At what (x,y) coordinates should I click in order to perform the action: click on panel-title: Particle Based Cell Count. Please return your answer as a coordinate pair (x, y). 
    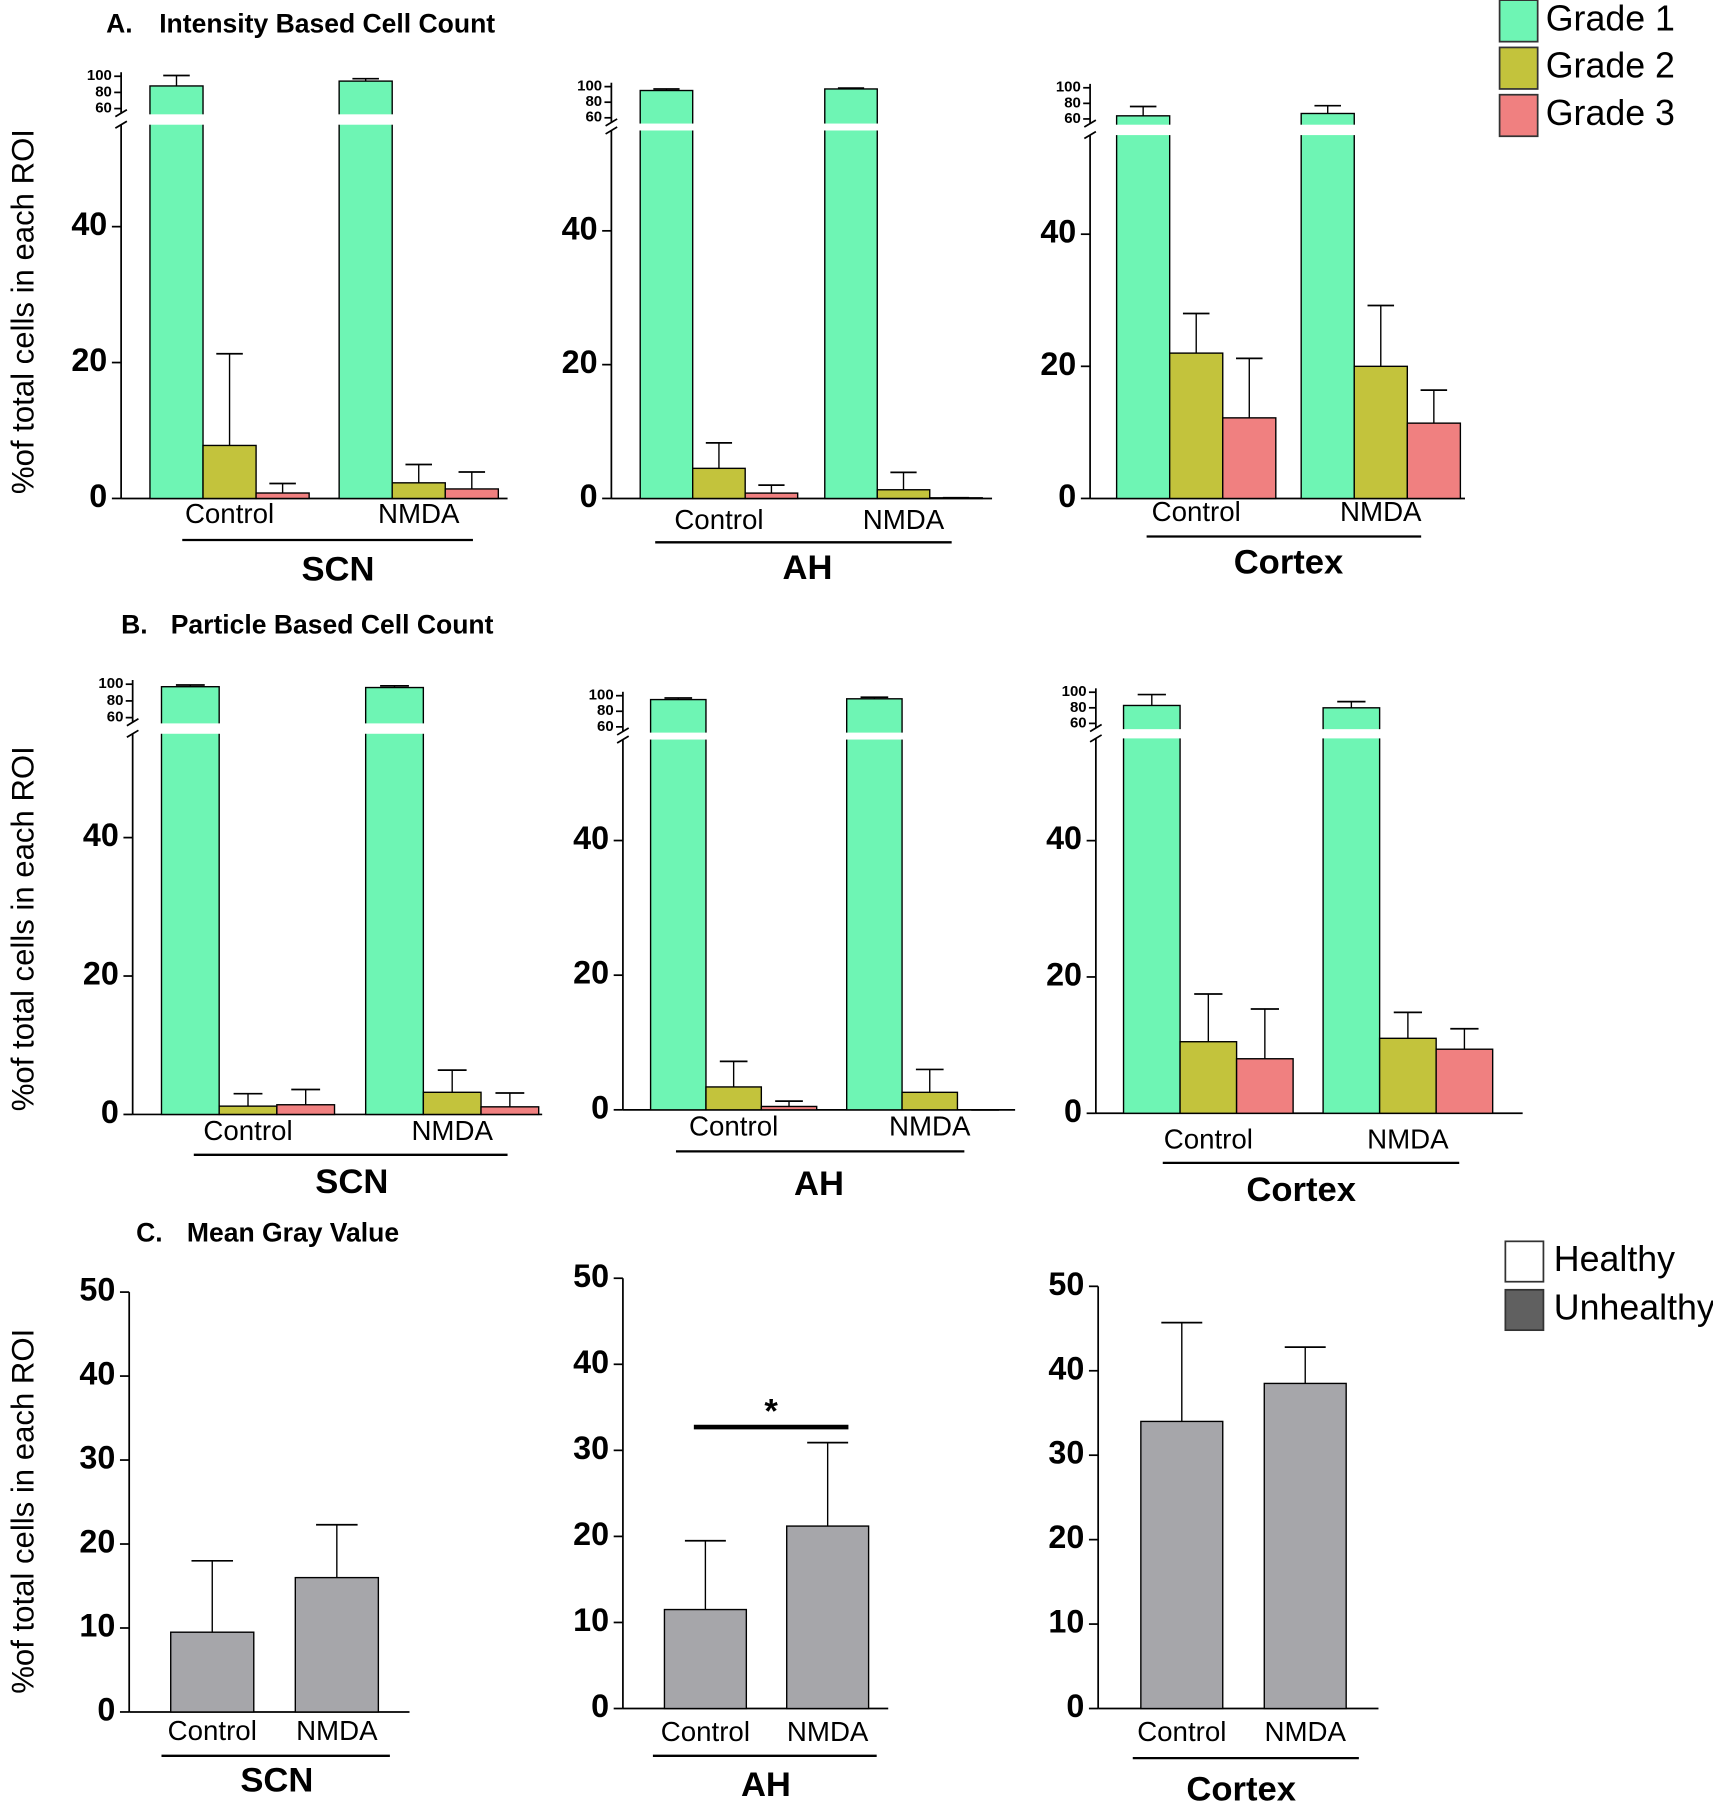
    Looking at the image, I should click on (332, 625).